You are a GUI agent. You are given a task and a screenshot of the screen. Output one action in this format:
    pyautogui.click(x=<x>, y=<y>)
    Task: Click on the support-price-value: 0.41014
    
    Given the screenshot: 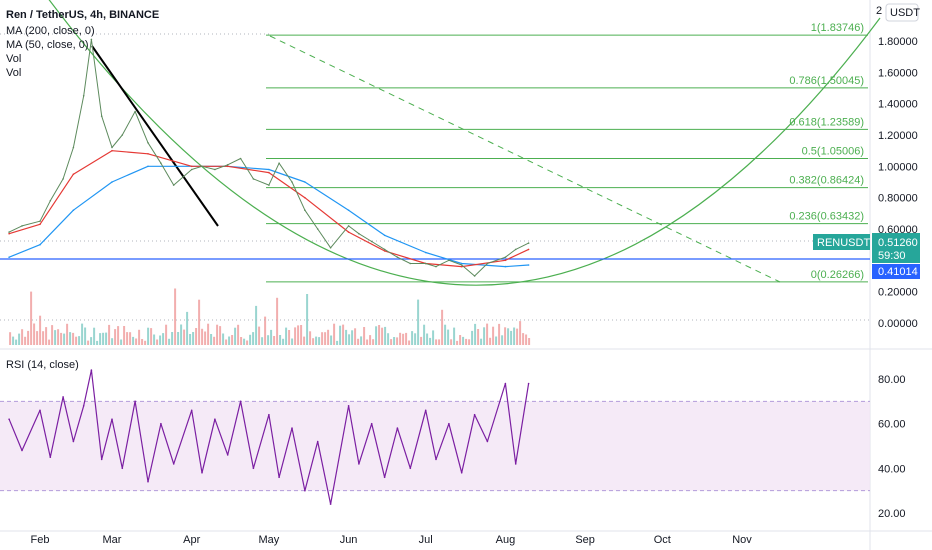 What is the action you would take?
    pyautogui.click(x=898, y=272)
    